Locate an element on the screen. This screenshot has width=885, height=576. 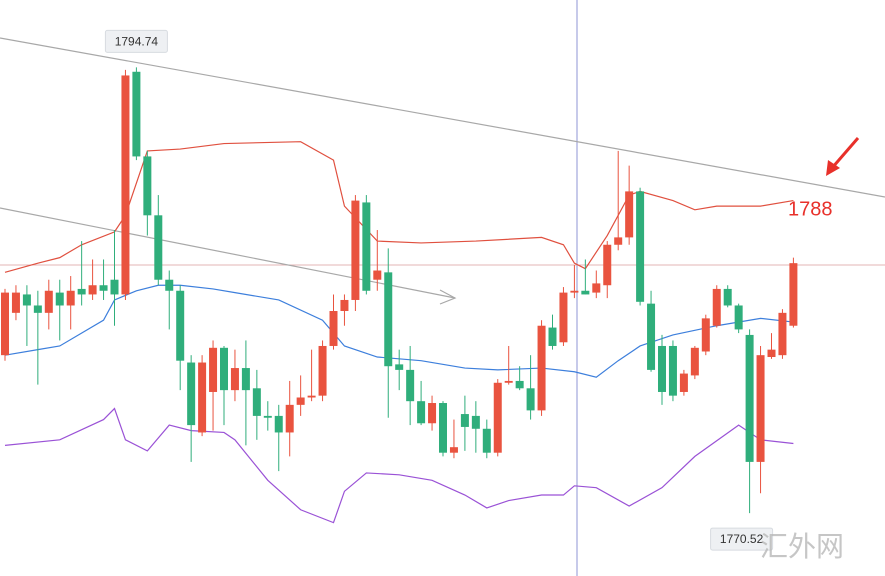
price-label: 1794.74 is located at coordinates (137, 42).